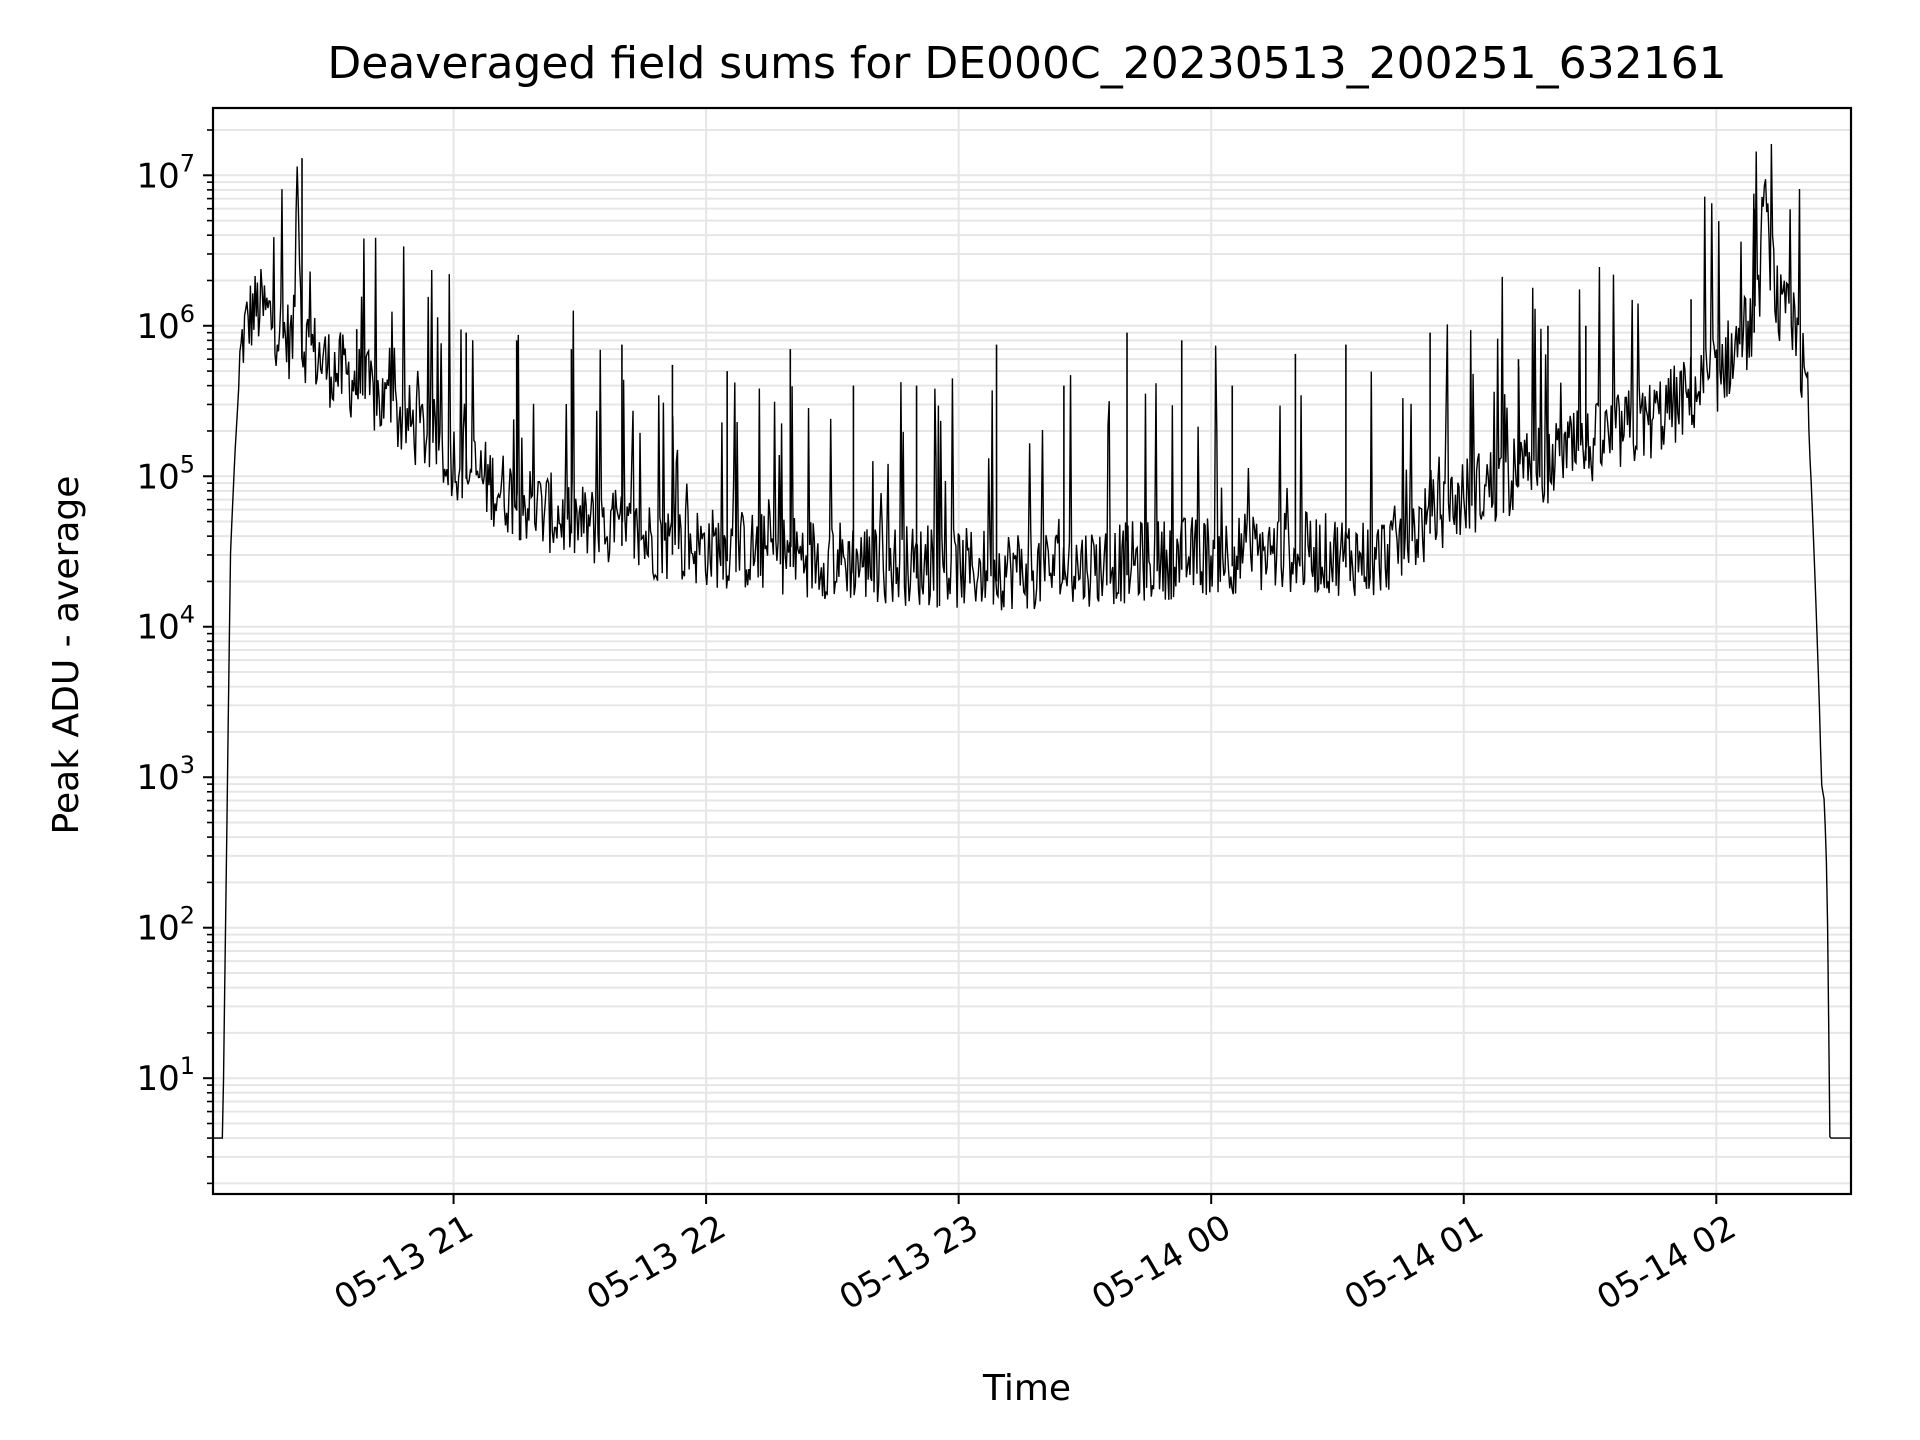 Image resolution: width=1920 pixels, height=1440 pixels. I want to click on y-tick-label: 10³, so click(165, 774).